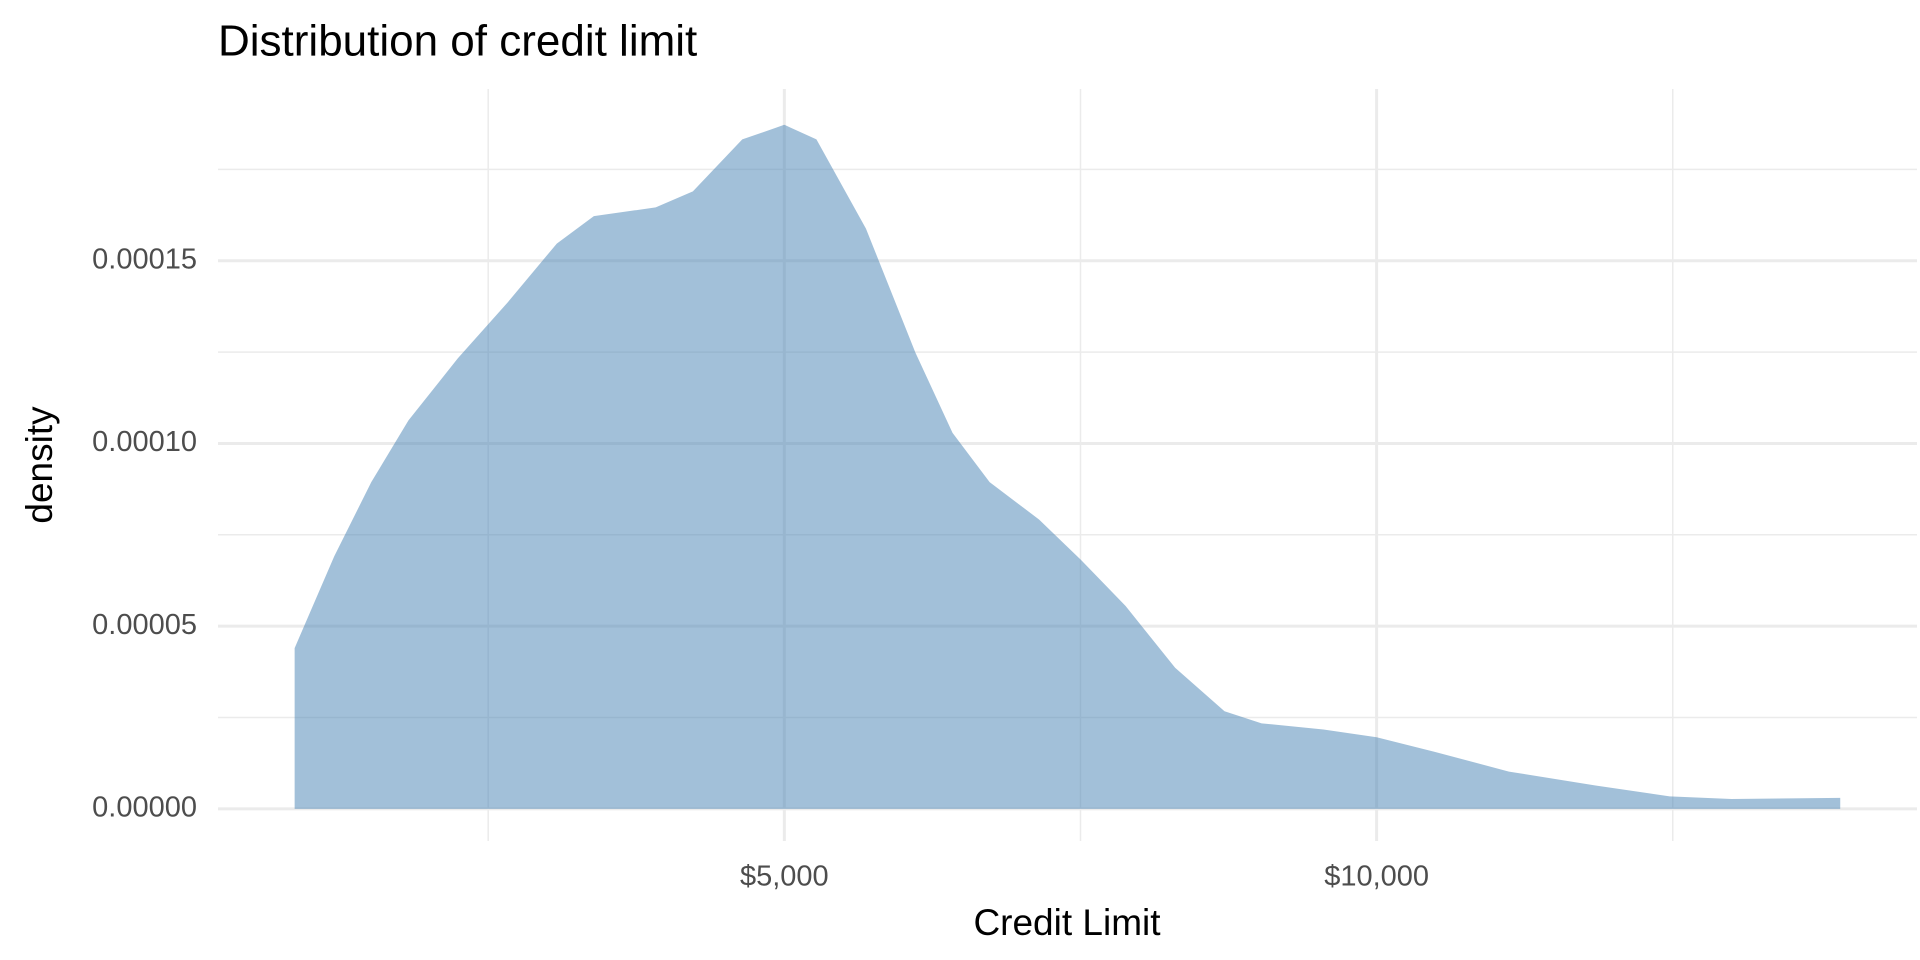 Image resolution: width=1920 pixels, height=960 pixels. What do you see at coordinates (39, 465) in the screenshot?
I see `y-axis-label: density` at bounding box center [39, 465].